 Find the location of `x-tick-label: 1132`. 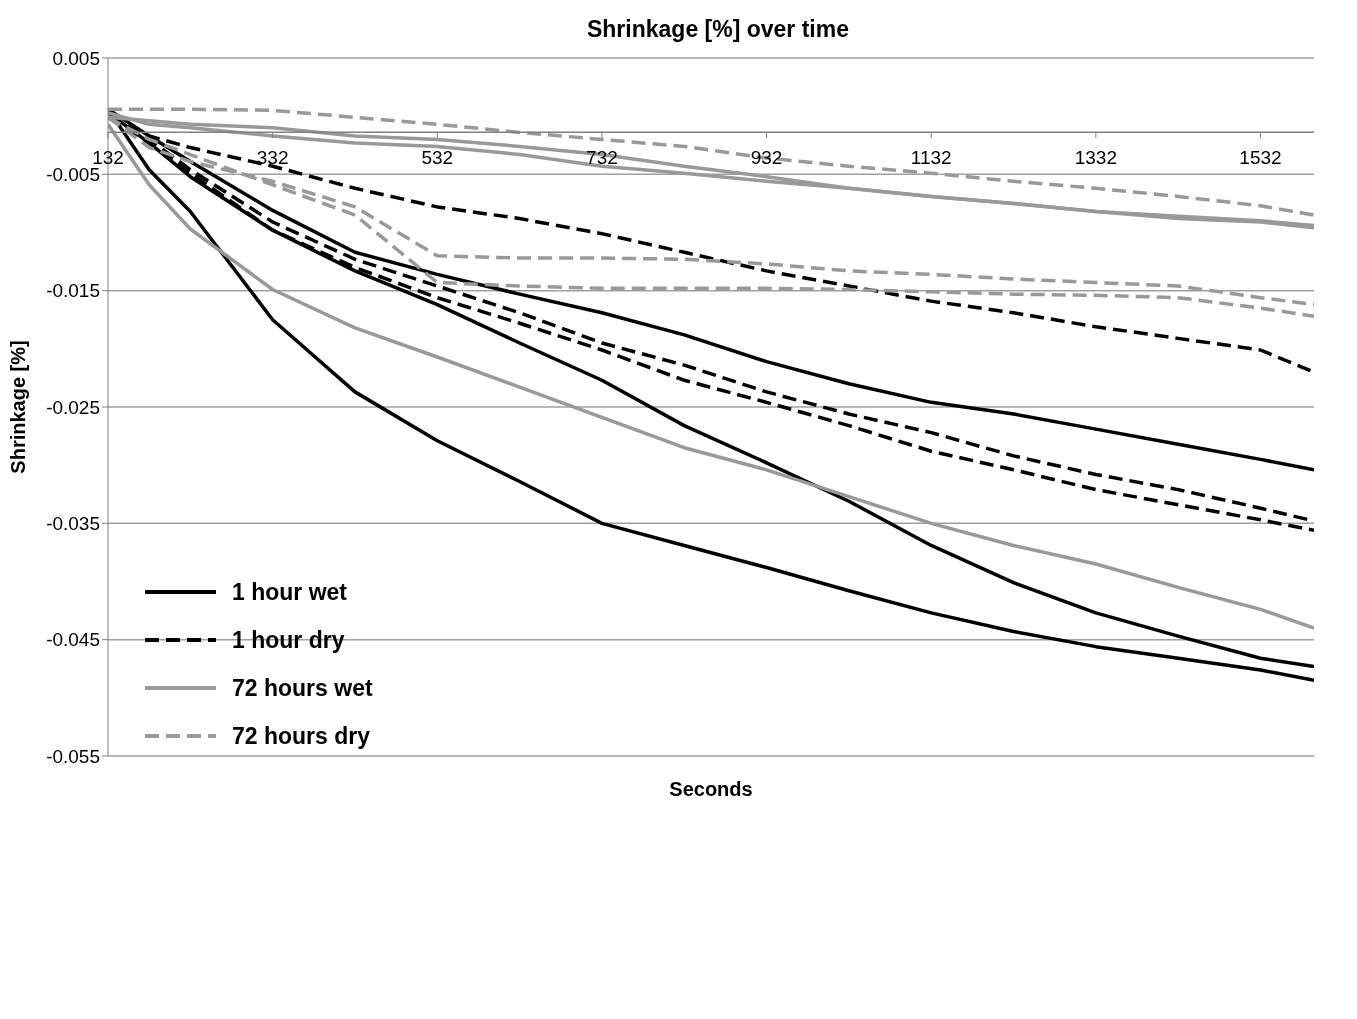

x-tick-label: 1132 is located at coordinates (931, 158).